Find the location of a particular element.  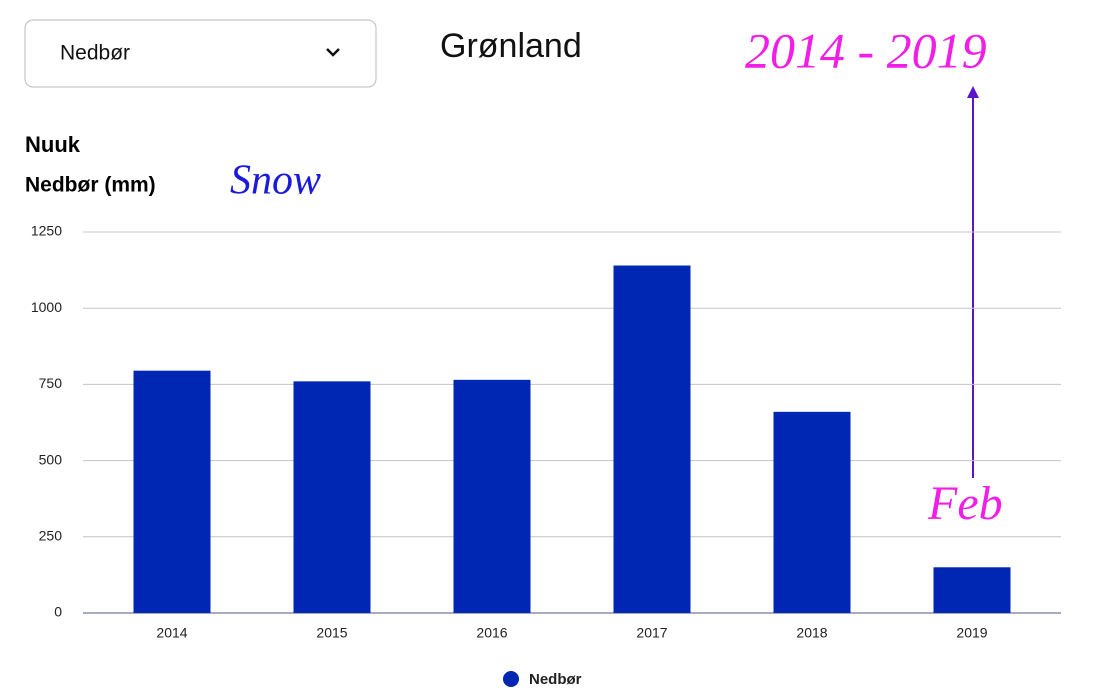

legend-label: Nedbør is located at coordinates (555, 679).